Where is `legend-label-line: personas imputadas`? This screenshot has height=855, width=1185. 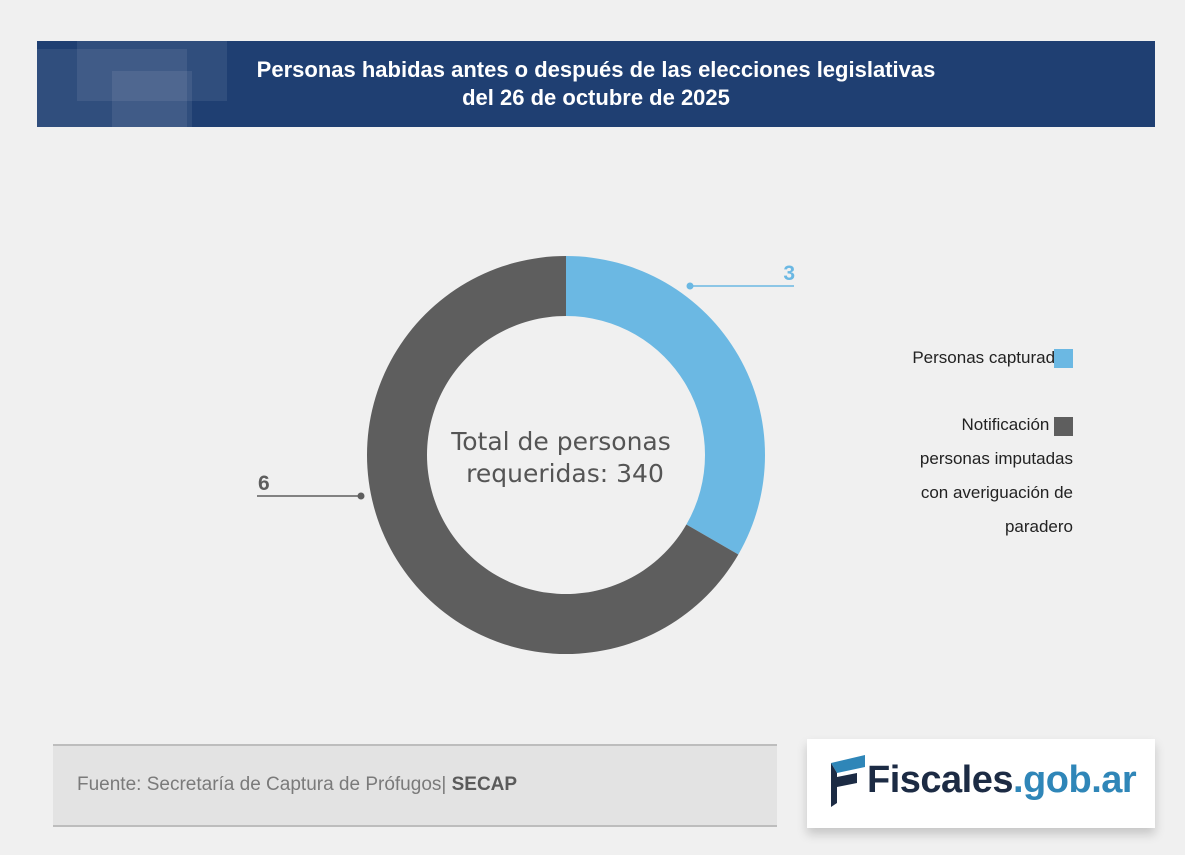 legend-label-line: personas imputadas is located at coordinates (996, 458).